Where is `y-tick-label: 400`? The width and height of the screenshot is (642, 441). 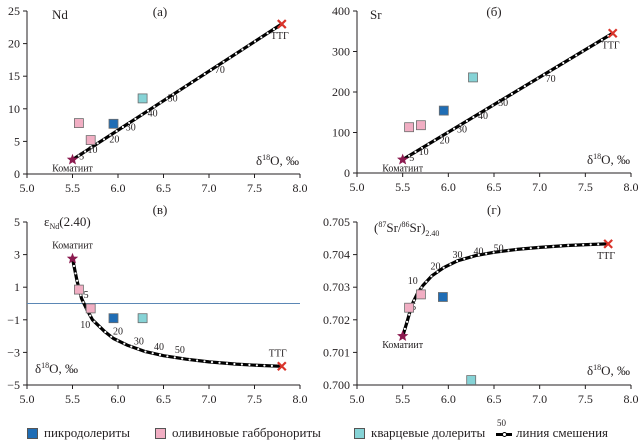
y-tick-label: 400 is located at coordinates (341, 11).